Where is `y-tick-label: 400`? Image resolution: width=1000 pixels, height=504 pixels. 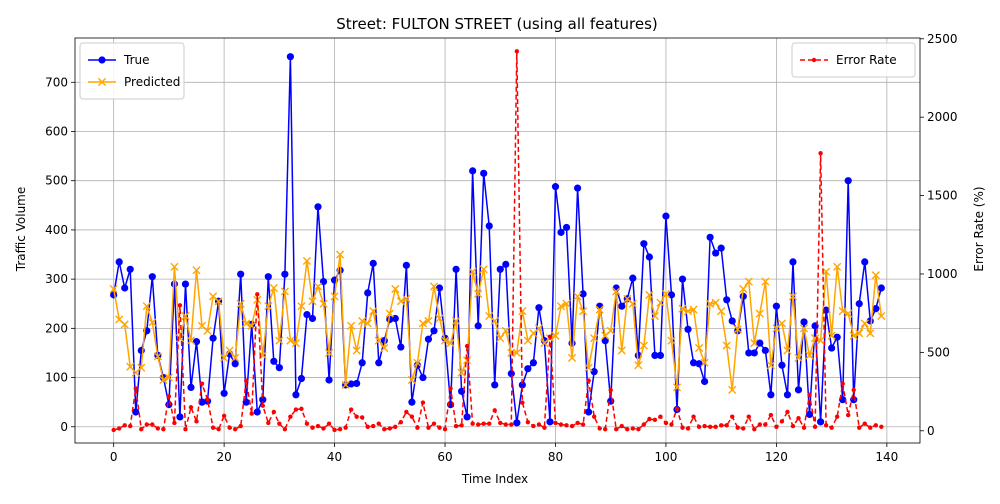
y-tick-label: 400 is located at coordinates (56, 230).